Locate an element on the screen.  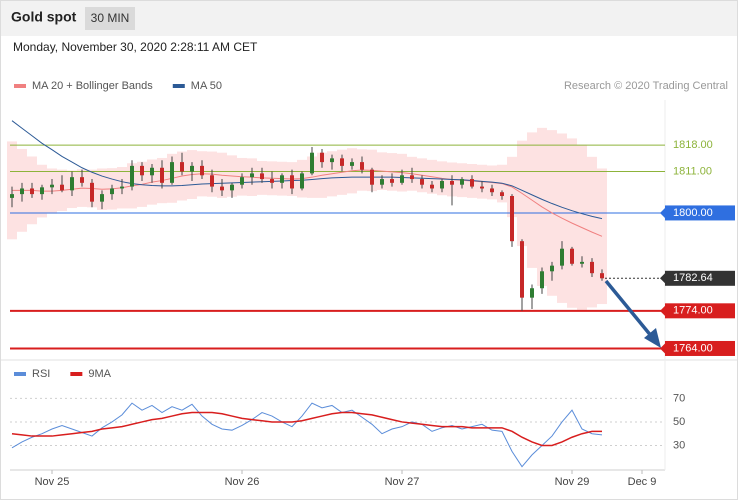
level-label: 1818.00 is located at coordinates (693, 145).